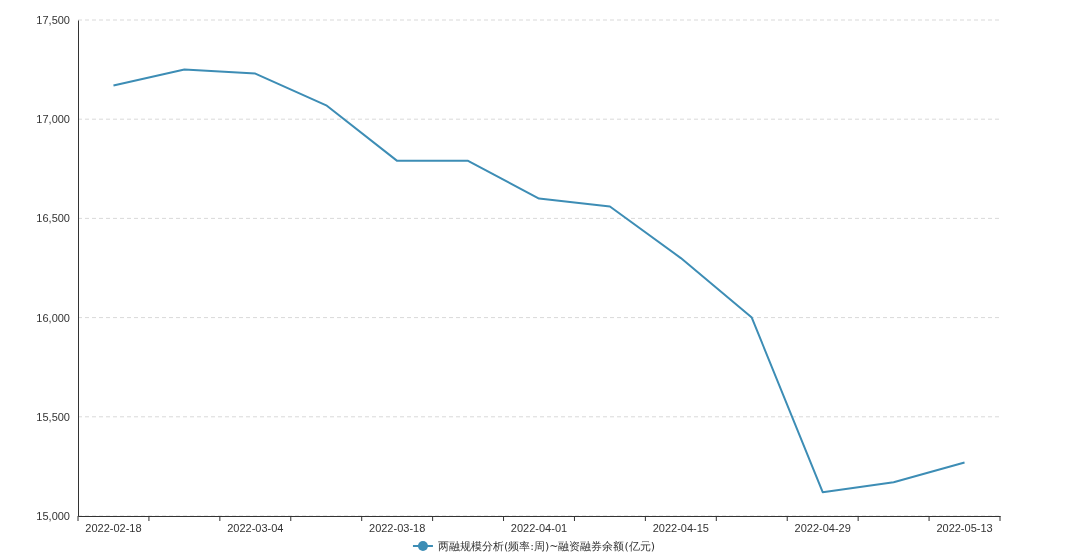 Image resolution: width=1080 pixels, height=553 pixels. Describe the element at coordinates (53, 20) in the screenshot. I see `y-tick-label: 17,500` at that location.